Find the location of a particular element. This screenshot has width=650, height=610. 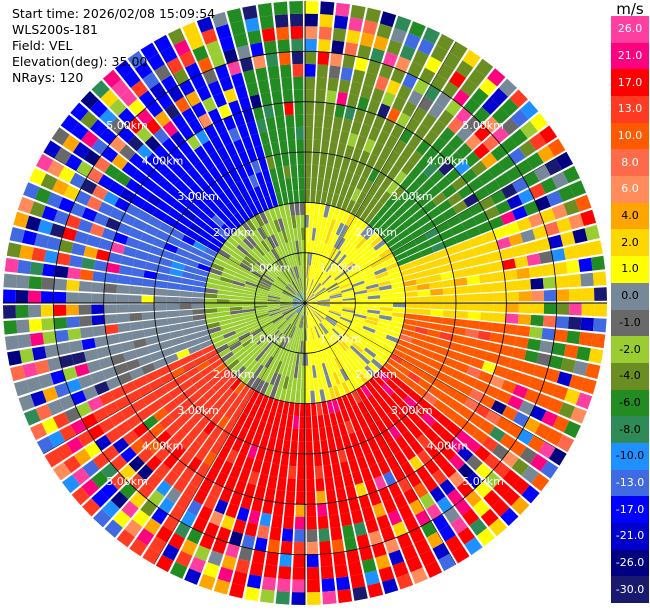

ring-label: 3.00km is located at coordinates (412, 410).